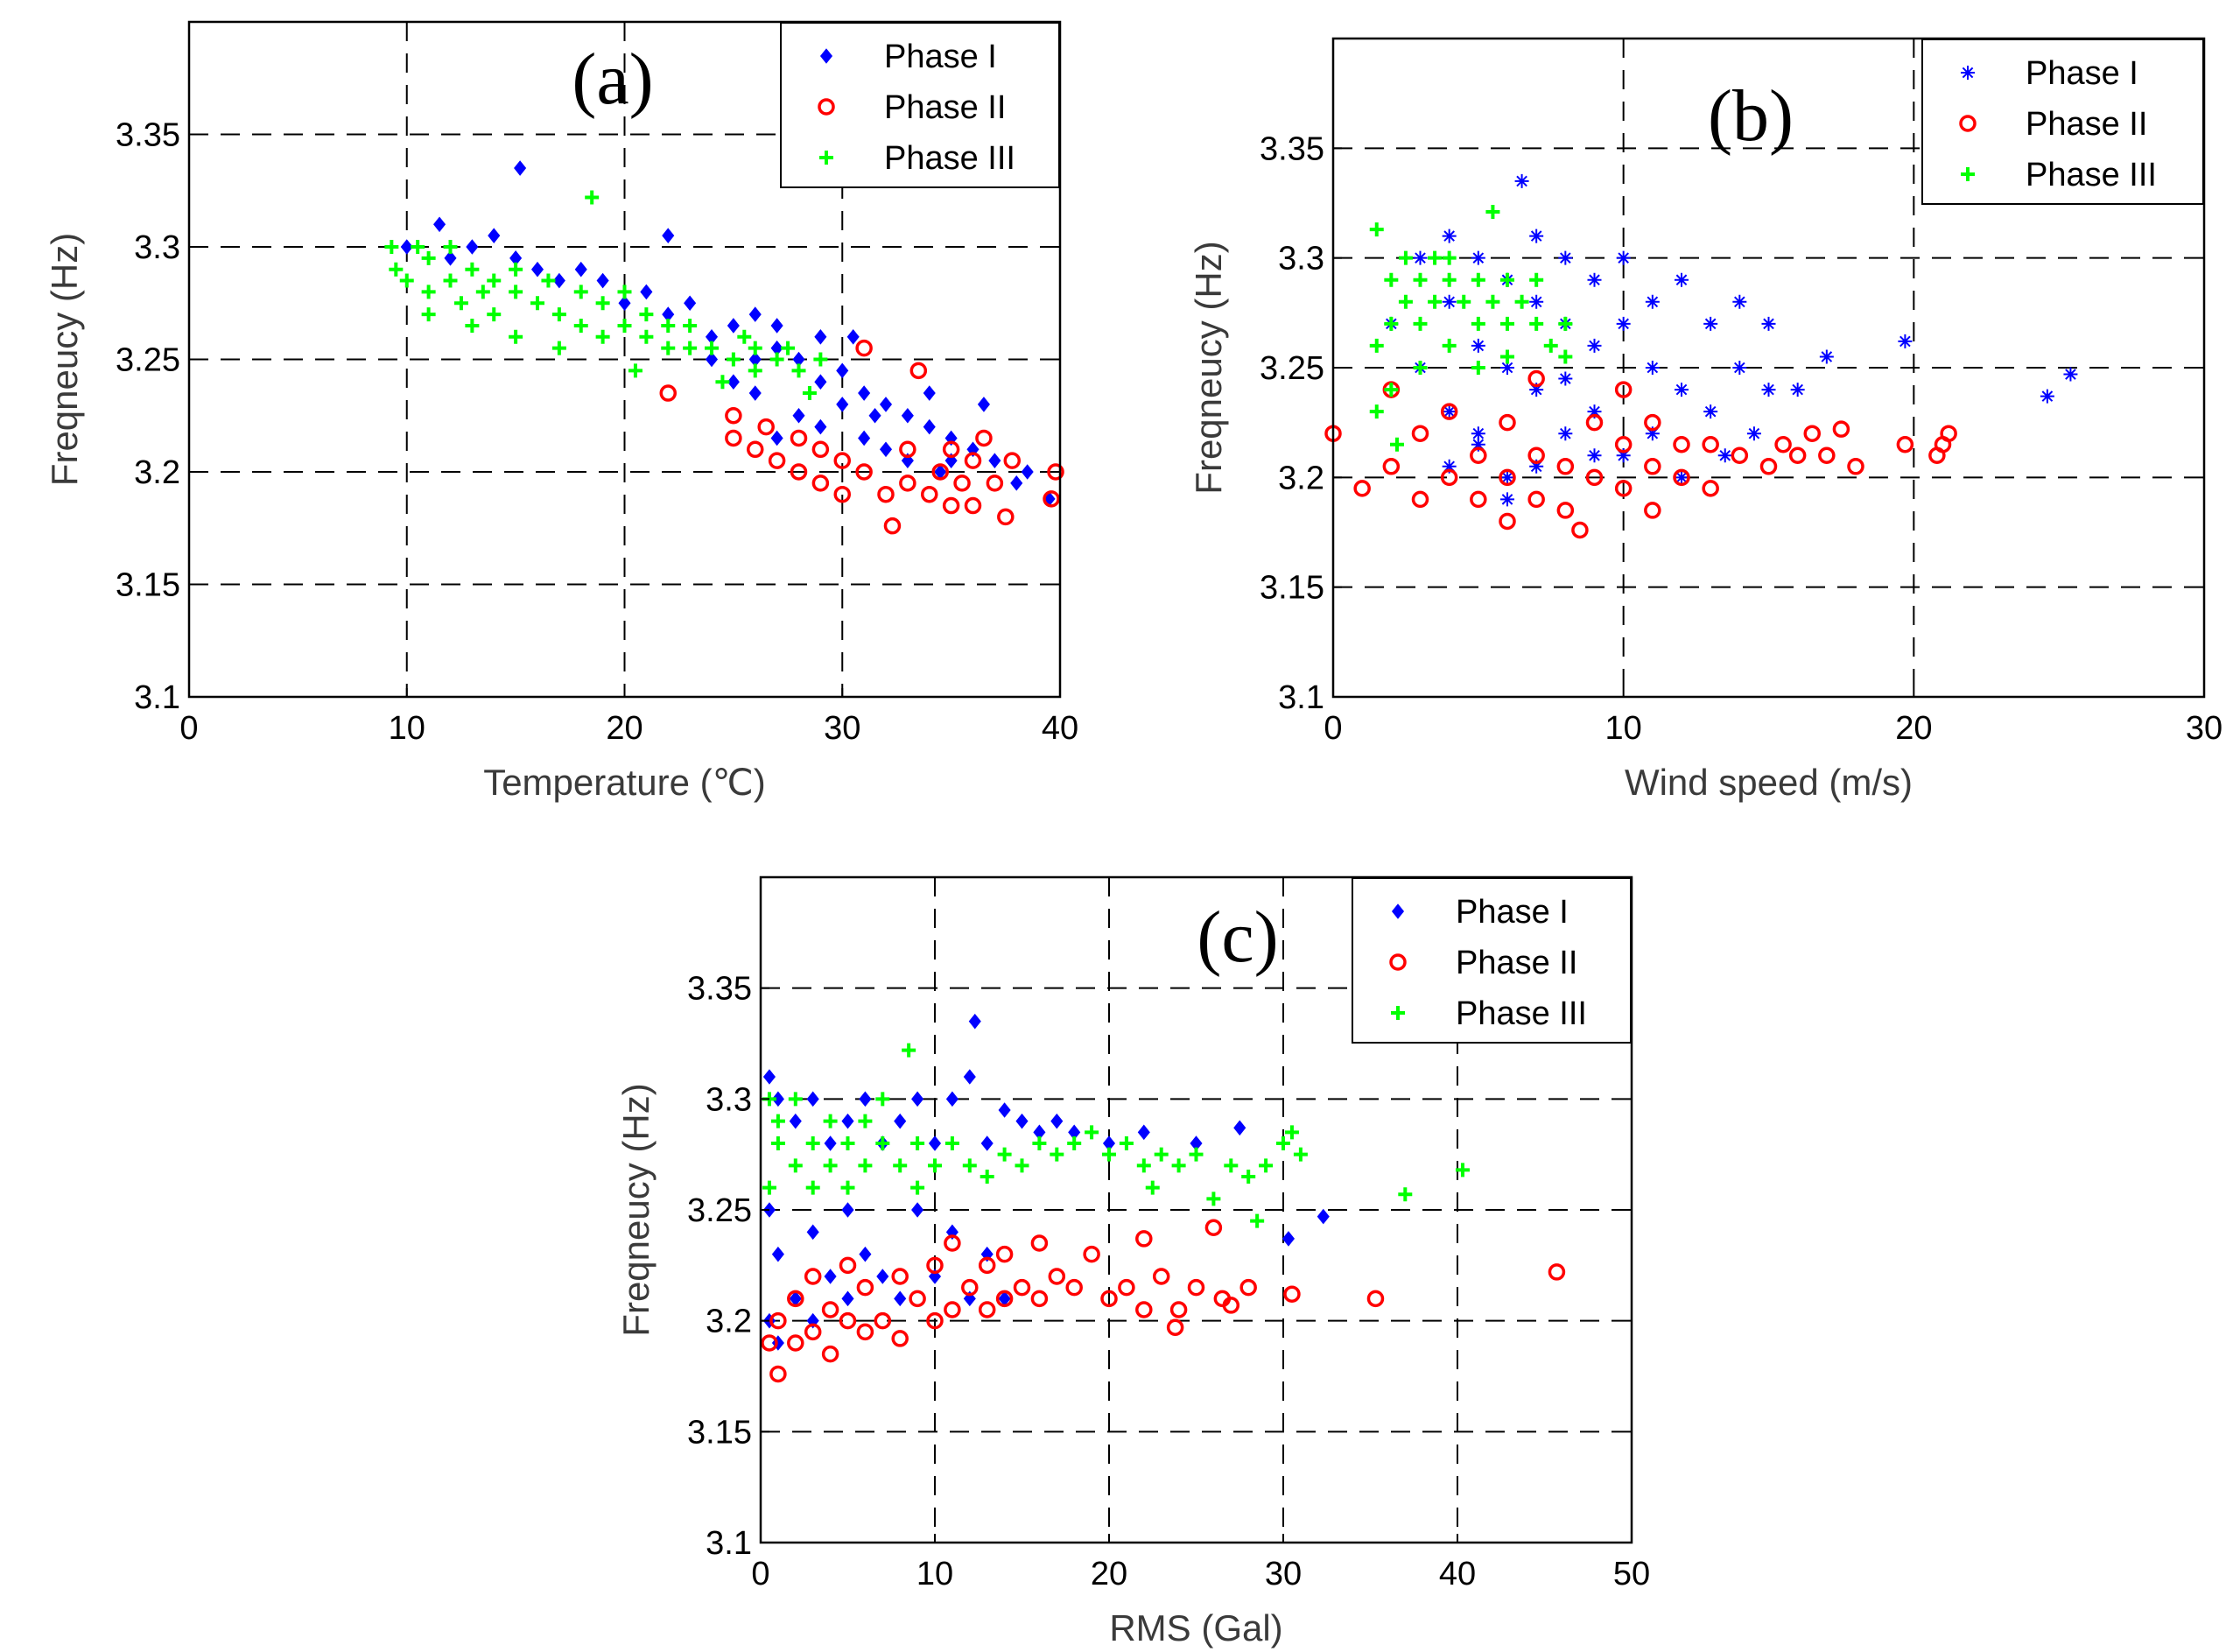 The image size is (2240, 1652). Describe the element at coordinates (624, 729) in the screenshot. I see `x-tick-label: 20` at that location.